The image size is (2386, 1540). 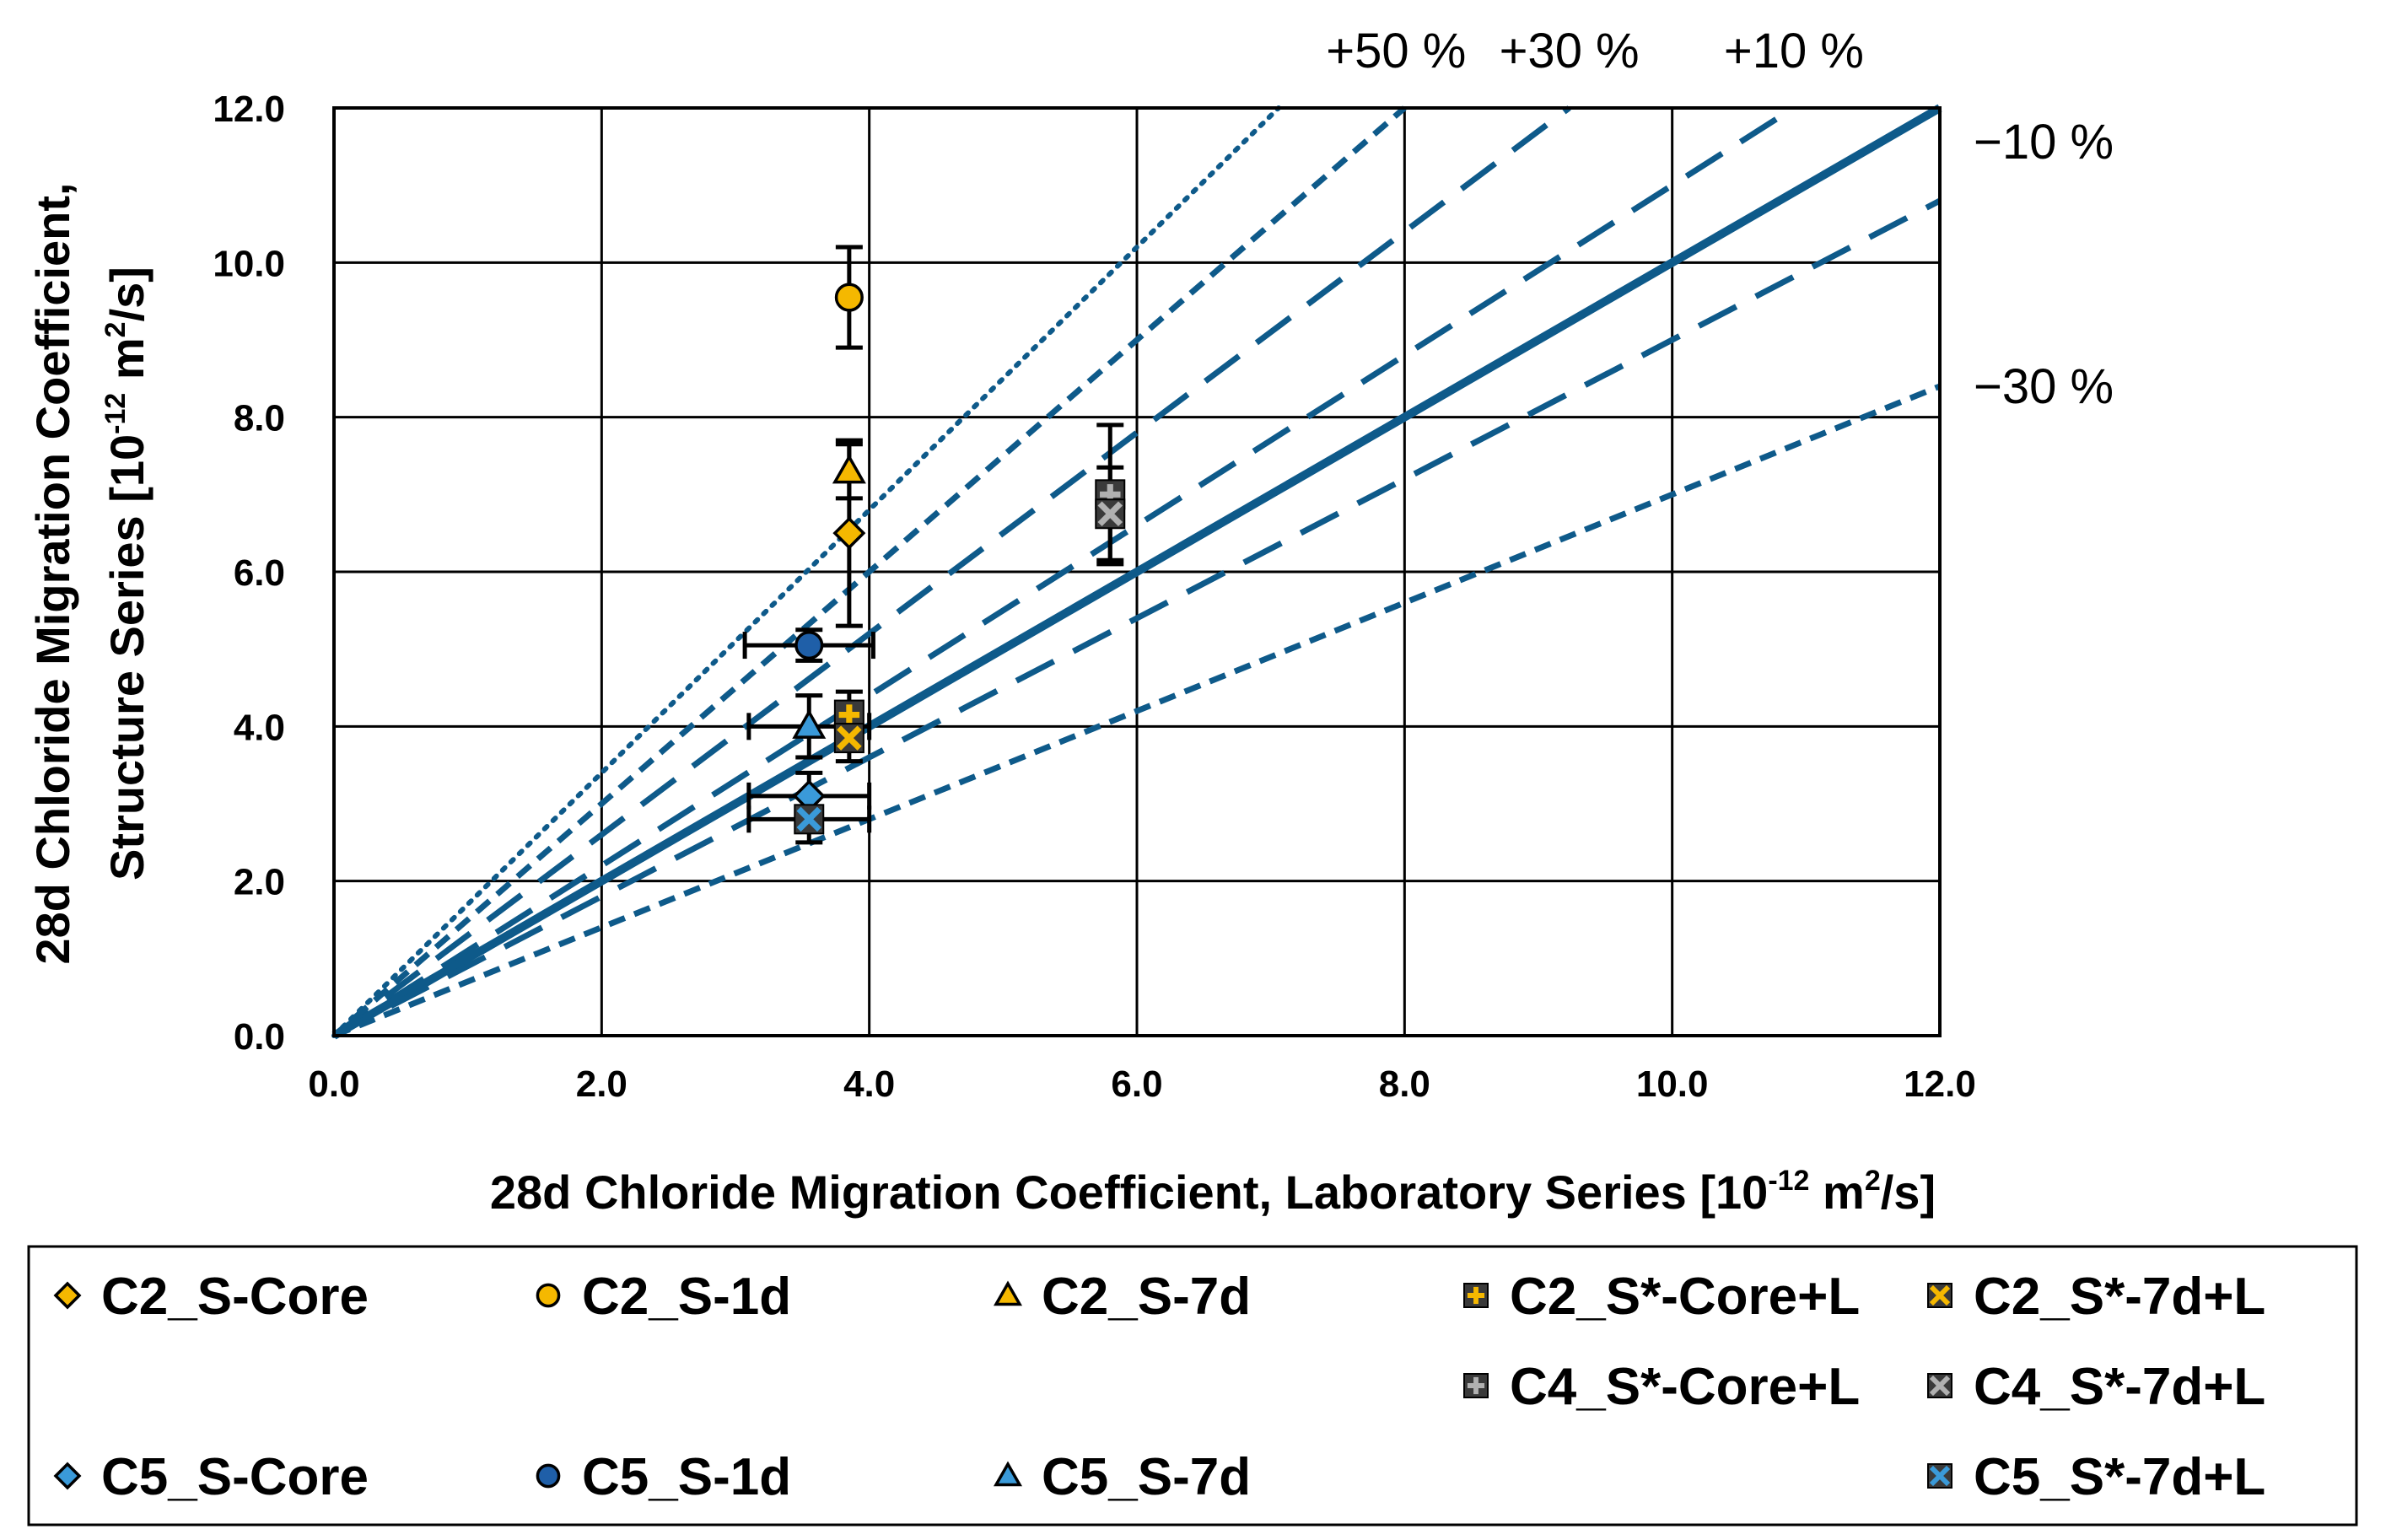 What do you see at coordinates (235, 1297) in the screenshot?
I see `legend-label: C2_S-Core` at bounding box center [235, 1297].